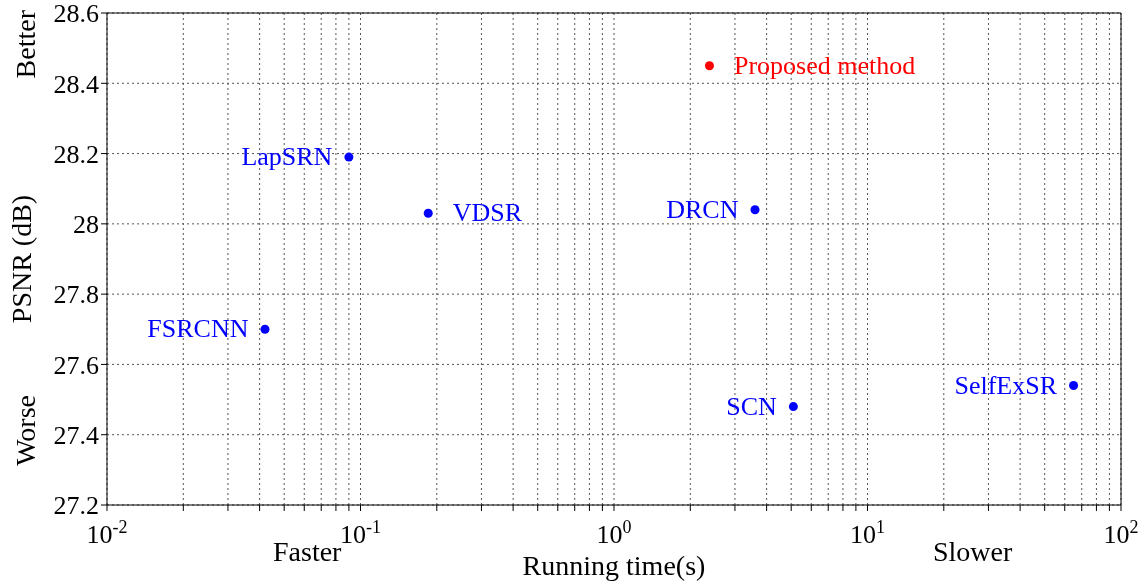  Describe the element at coordinates (76, 14) in the screenshot. I see `y-tick-label: 28.6` at that location.